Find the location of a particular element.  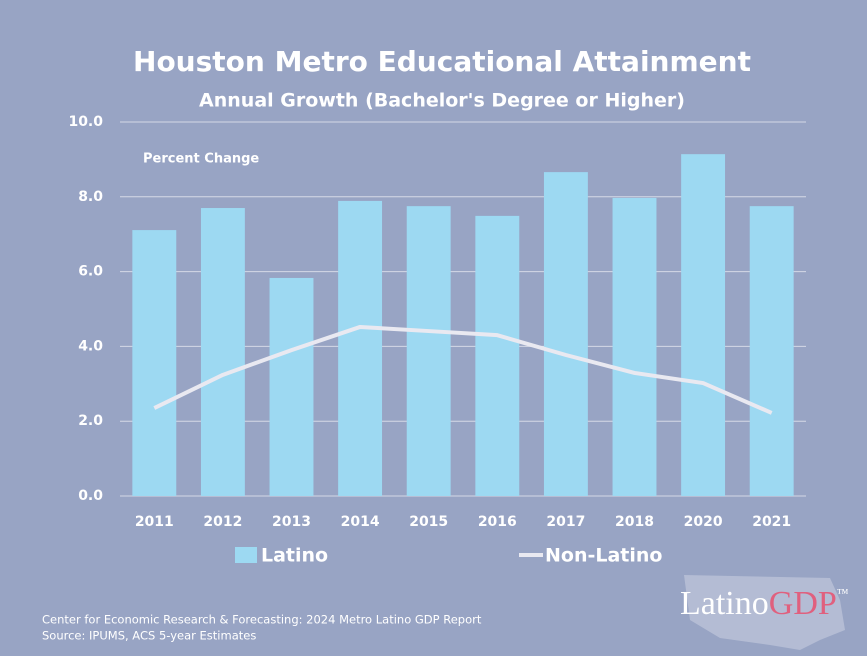

y-tick-label: 4.0 is located at coordinates (90, 346).